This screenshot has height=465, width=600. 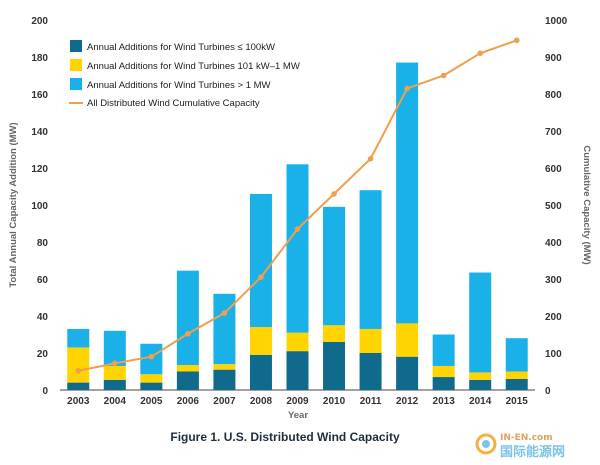 I want to click on watermark-sun-icon, so click(x=486, y=444).